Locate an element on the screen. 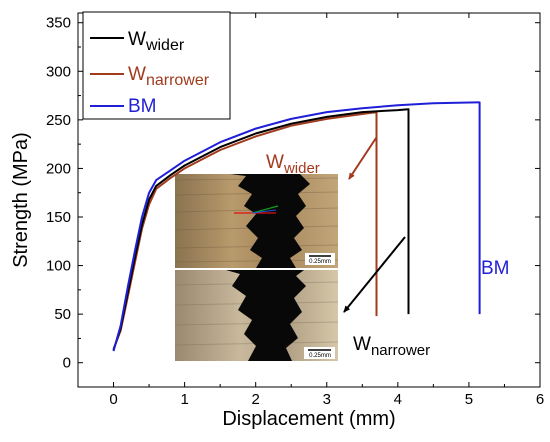  y-tick-label-3: 150 is located at coordinates (58, 217).